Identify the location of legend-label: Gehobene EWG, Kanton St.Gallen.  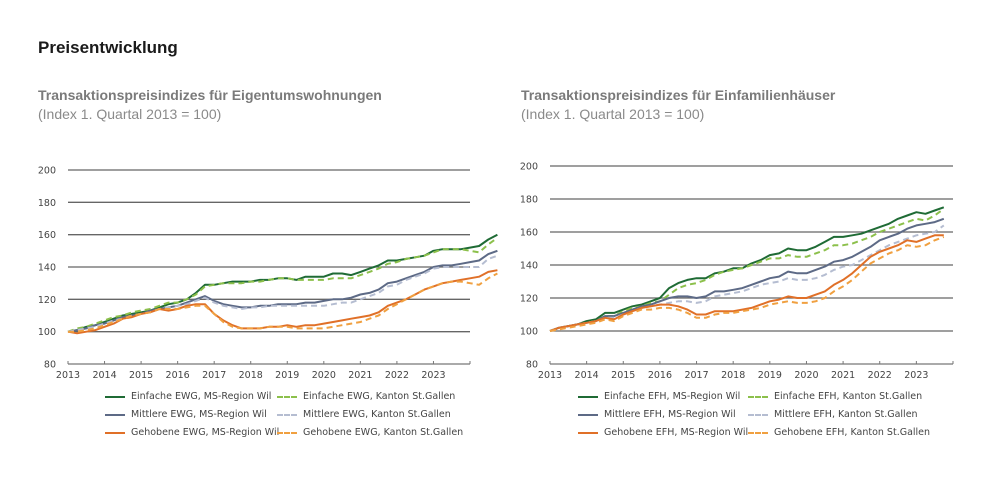
(383, 432).